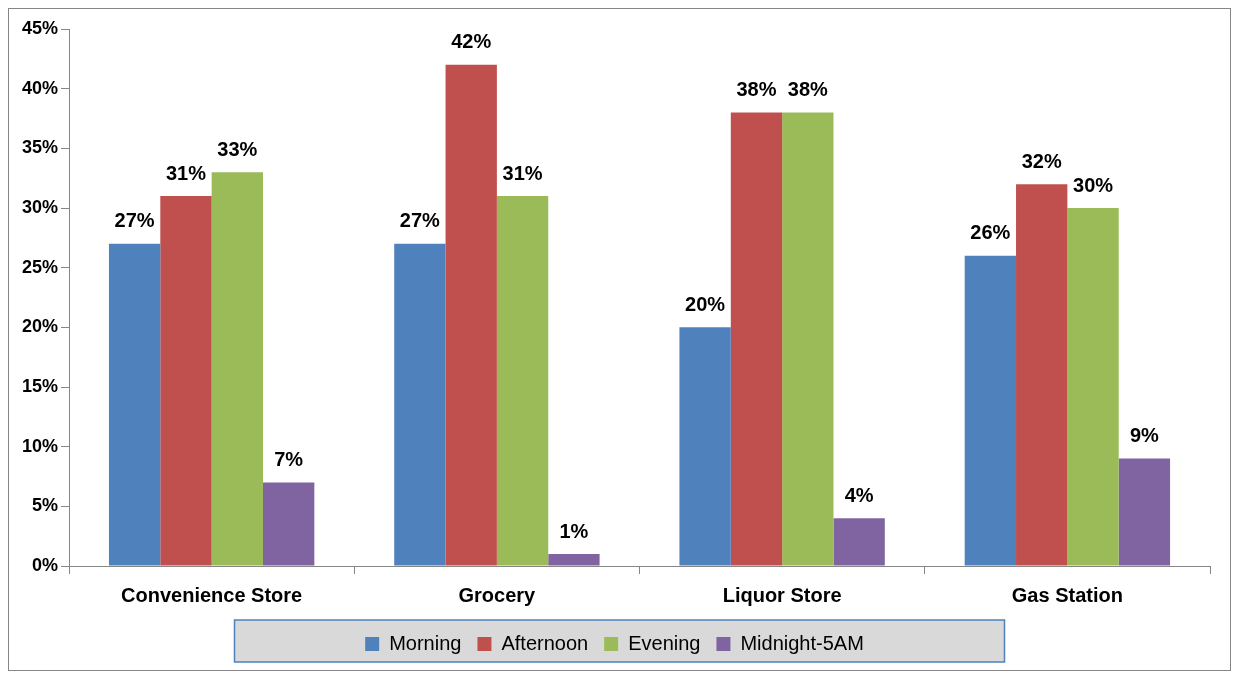 Image resolution: width=1241 pixels, height=681 pixels. What do you see at coordinates (40, 326) in the screenshot?
I see `y-tick-label: 20%` at bounding box center [40, 326].